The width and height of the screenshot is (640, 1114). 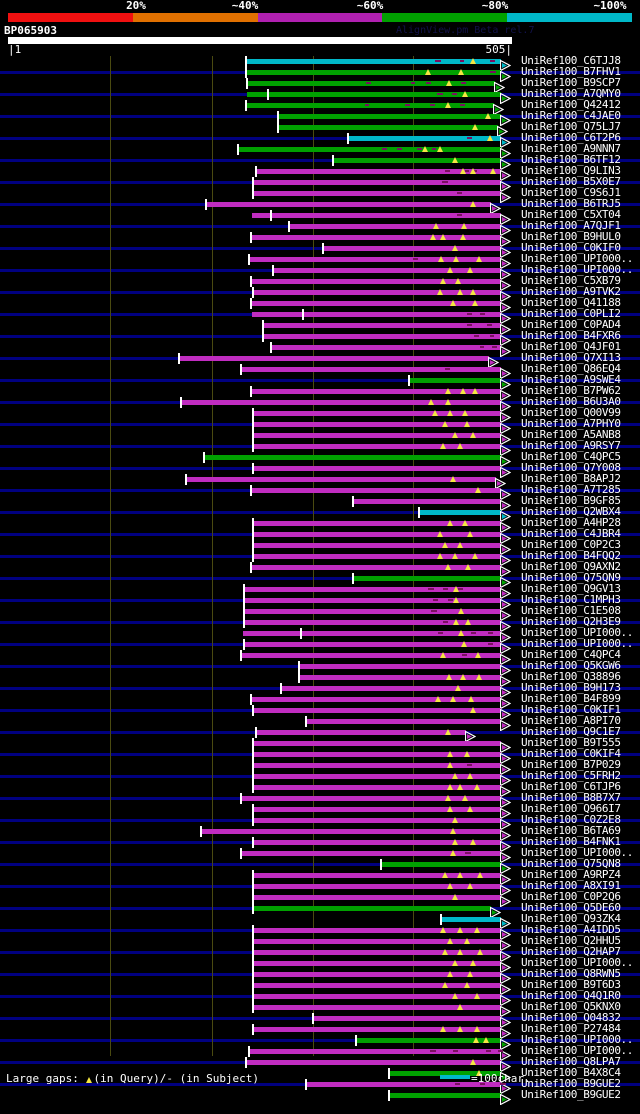 I want to click on alignment-row: UniRef100_C4JBR4, so click(x=320, y=536).